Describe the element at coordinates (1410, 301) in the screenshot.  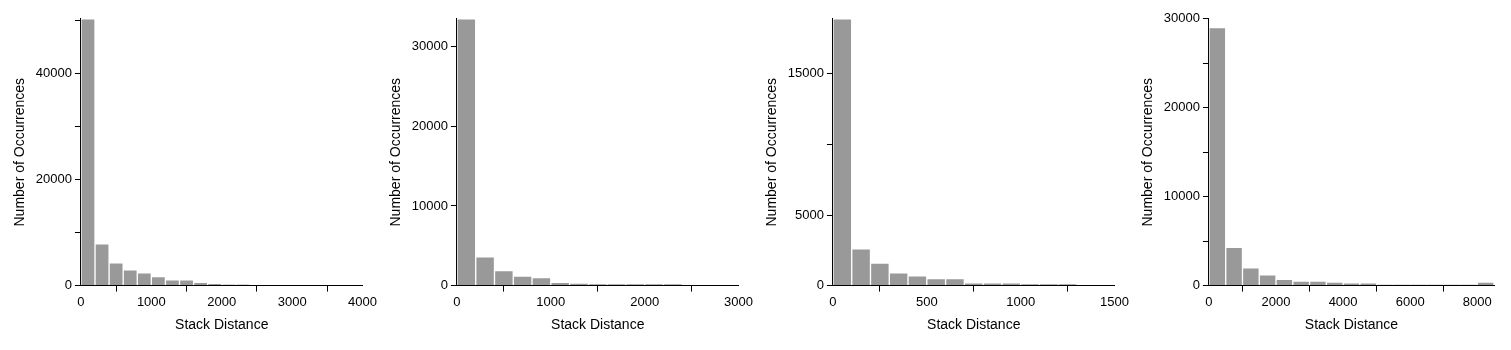
I see `x-tick-label: 6000` at that location.